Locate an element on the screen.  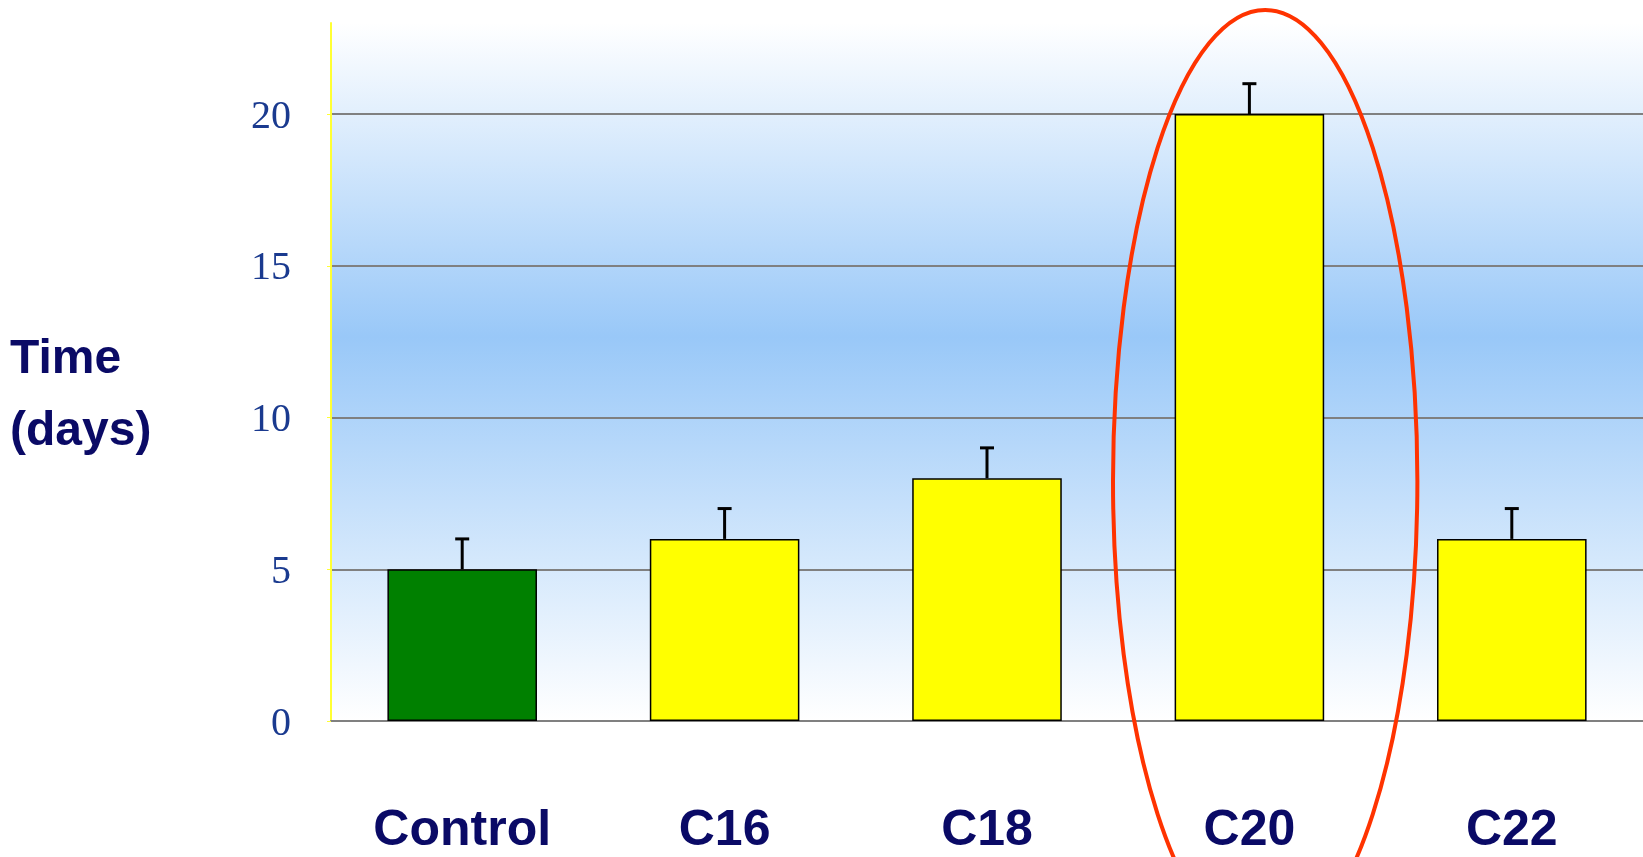
x-tick-label: C18 is located at coordinates (987, 828).